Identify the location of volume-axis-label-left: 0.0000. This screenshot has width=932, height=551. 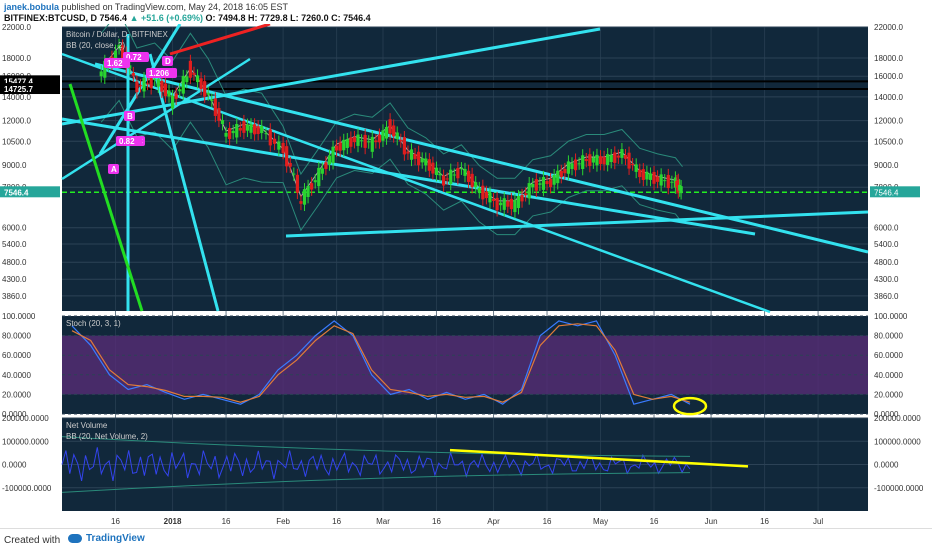
(14, 465).